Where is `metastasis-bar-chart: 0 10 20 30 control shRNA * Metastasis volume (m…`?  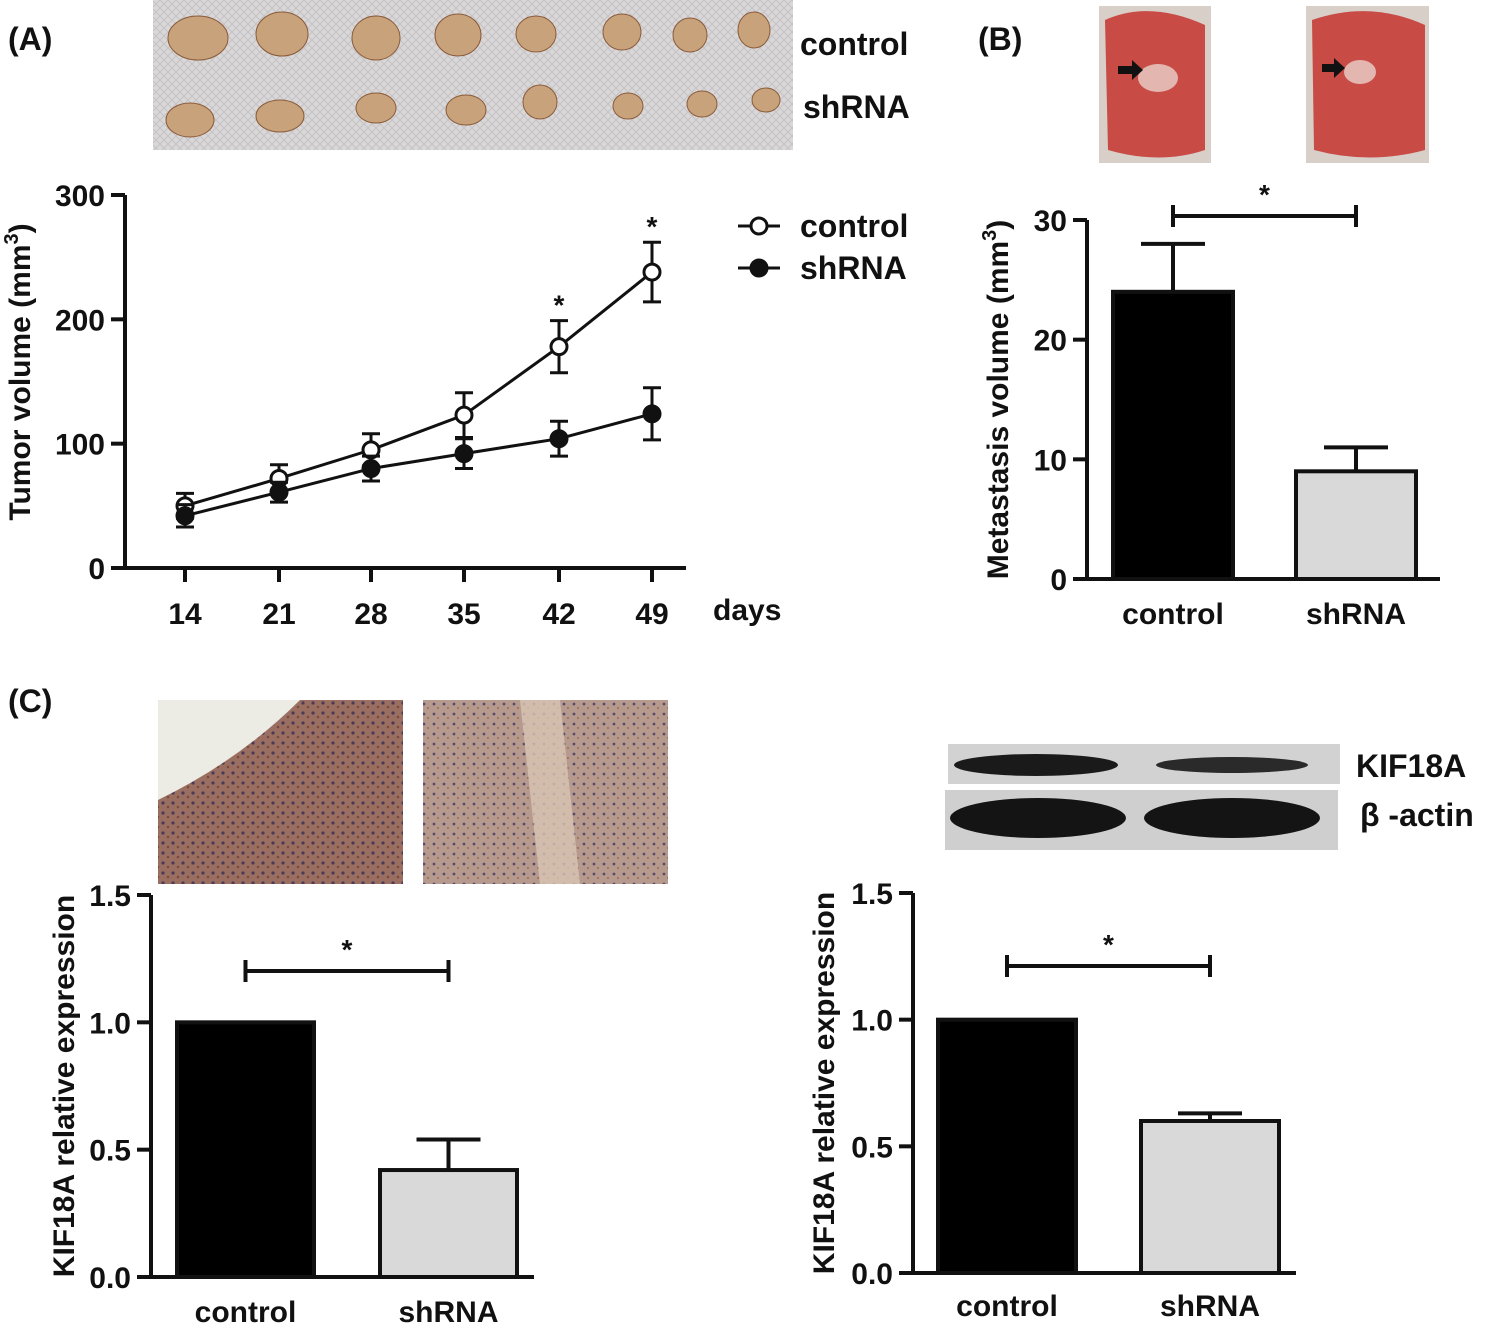 metastasis-bar-chart: 0 10 20 30 control shRNA * Metastasis volume (m… is located at coordinates (1209, 405).